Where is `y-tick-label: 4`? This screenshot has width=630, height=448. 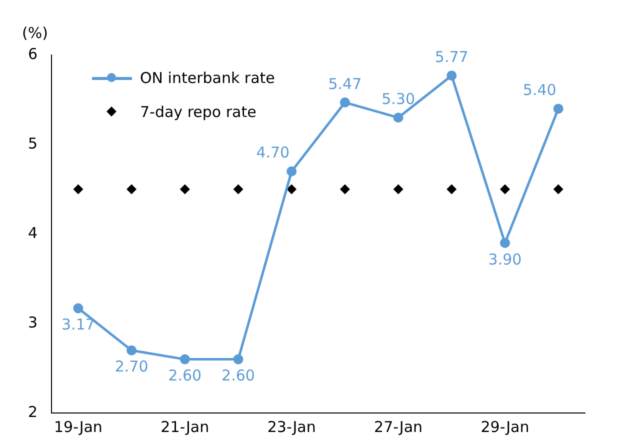
y-tick-label: 4 is located at coordinates (33, 233).